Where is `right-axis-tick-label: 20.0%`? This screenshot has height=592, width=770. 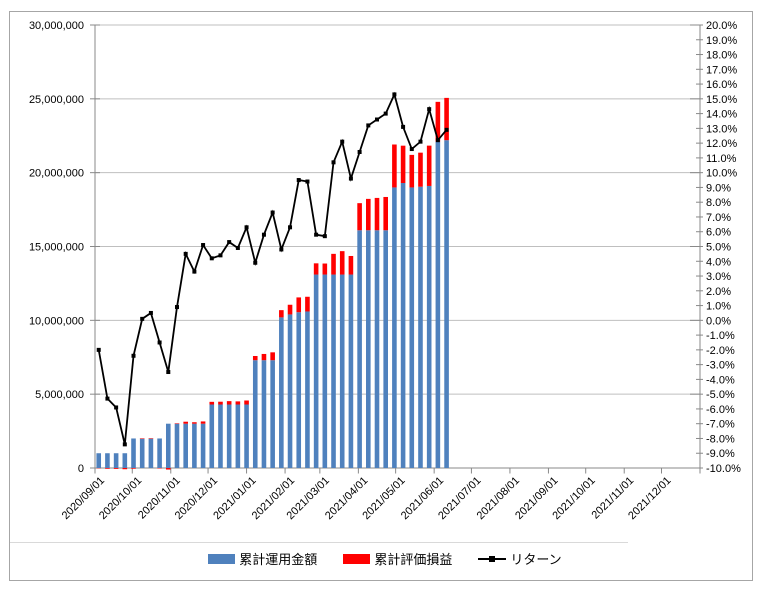 right-axis-tick-label: 20.0% is located at coordinates (721, 26).